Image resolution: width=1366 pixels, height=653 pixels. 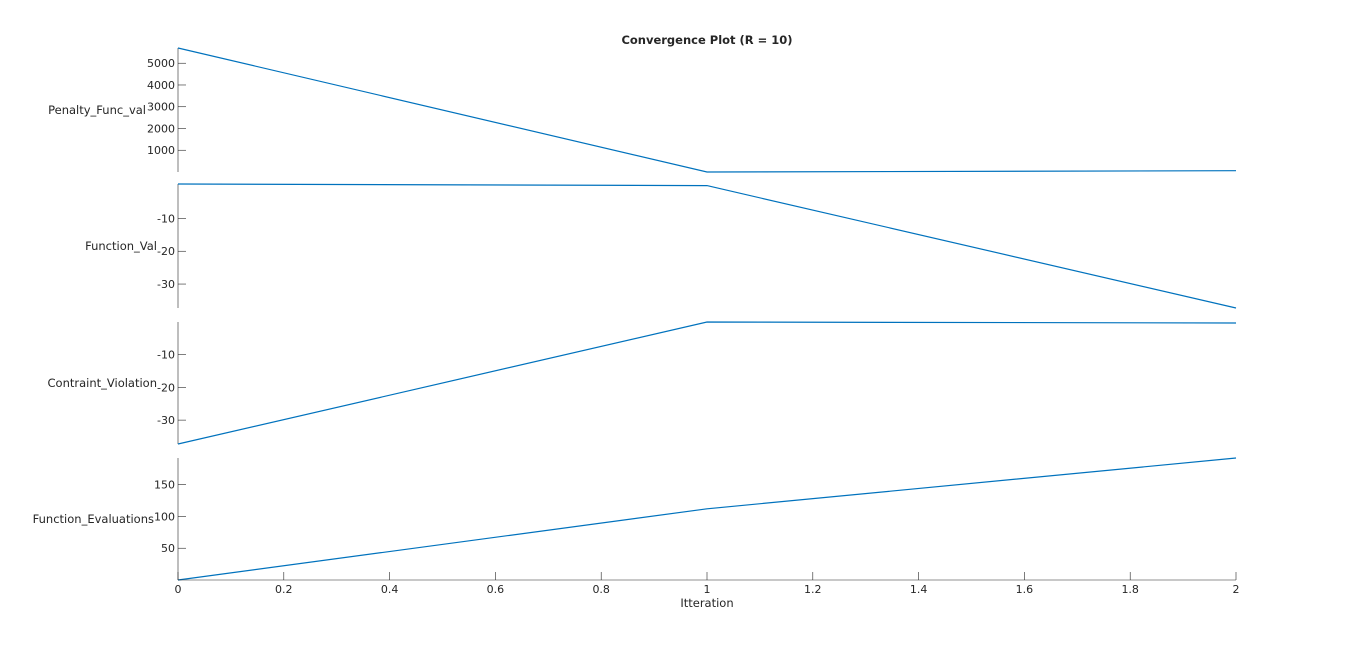 I want to click on y-tick-label: 5000, so click(x=161, y=63).